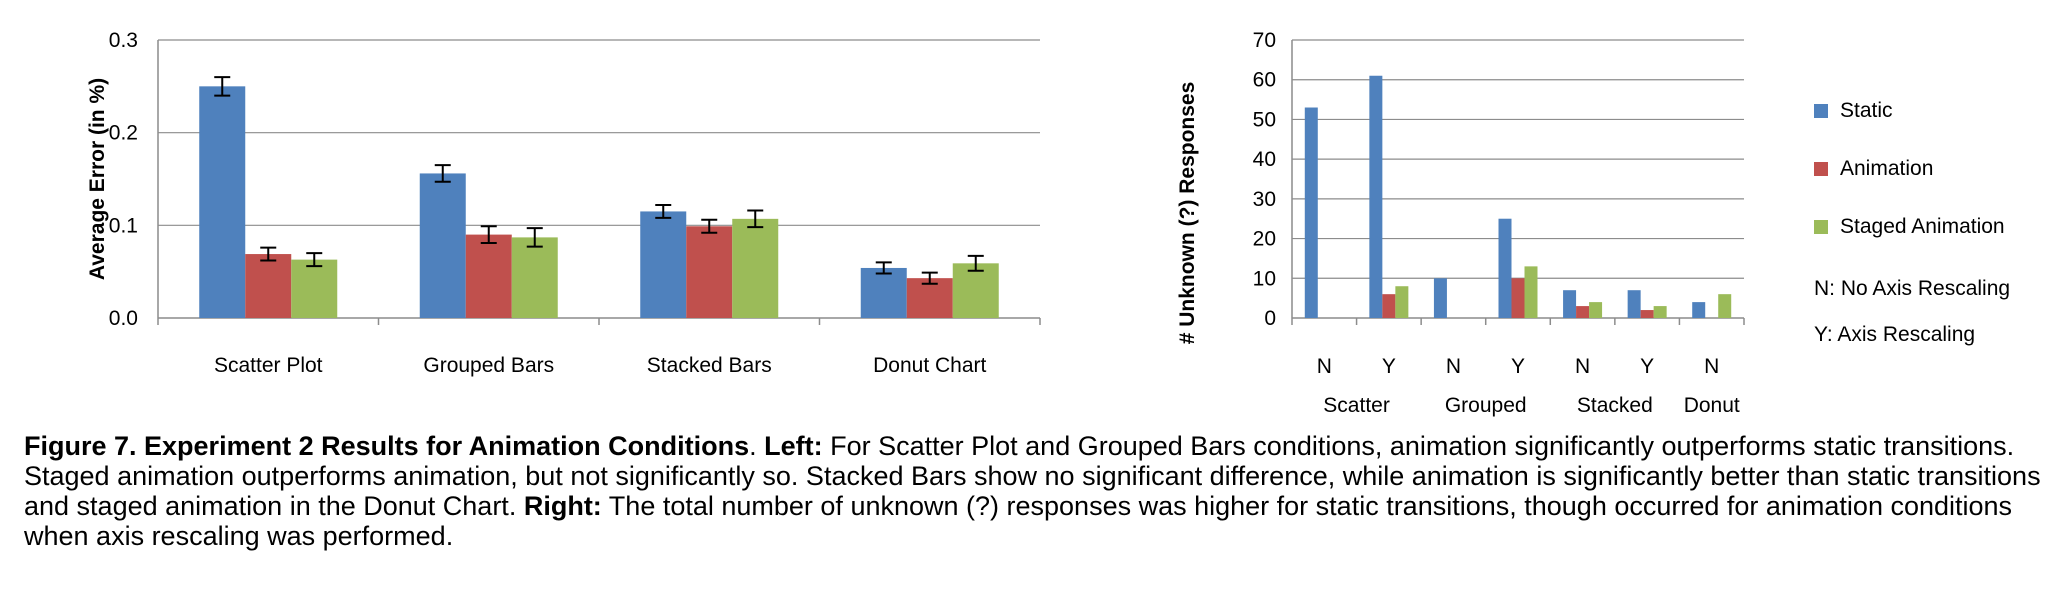 The image size is (2064, 610). I want to click on legend-swatch-static, so click(1821, 111).